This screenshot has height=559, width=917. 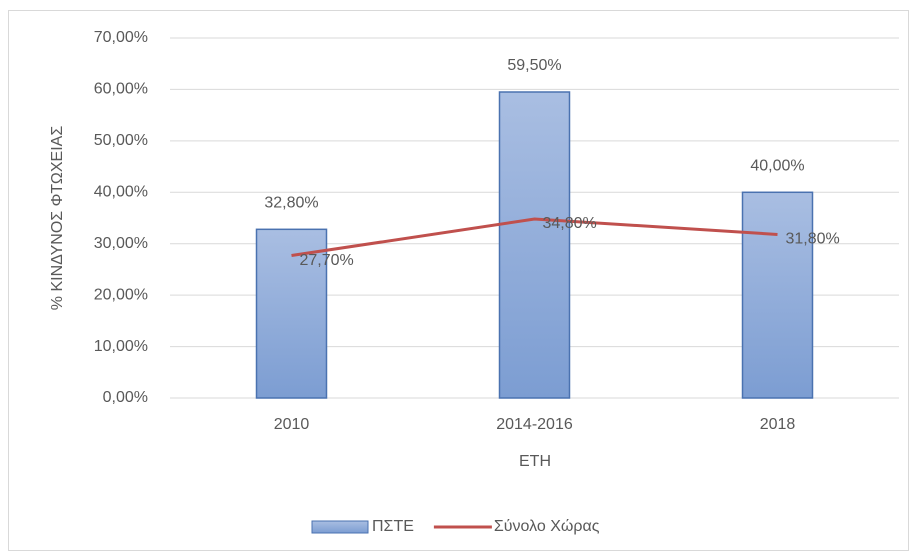 What do you see at coordinates (121, 243) in the screenshot?
I see `y-tick-label: 30,00%` at bounding box center [121, 243].